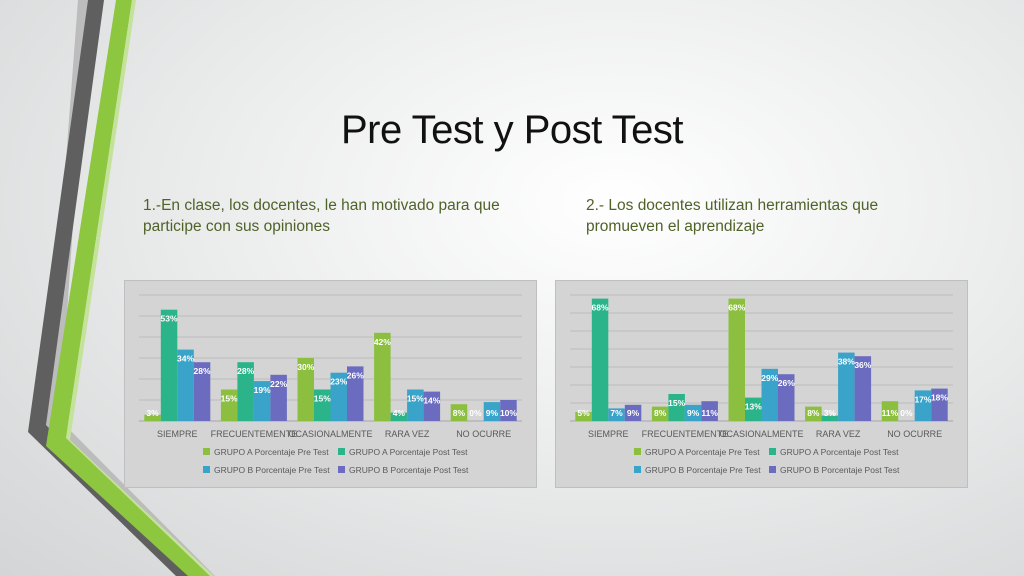  Describe the element at coordinates (512, 130) in the screenshot. I see `slide-title: Pre Test y Post Test` at that location.